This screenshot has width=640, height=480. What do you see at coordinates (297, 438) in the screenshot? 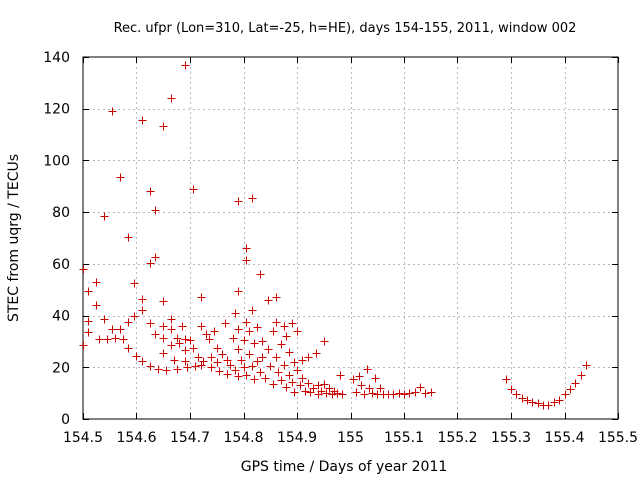
I see `x-tick-label: 154.9` at bounding box center [297, 438].